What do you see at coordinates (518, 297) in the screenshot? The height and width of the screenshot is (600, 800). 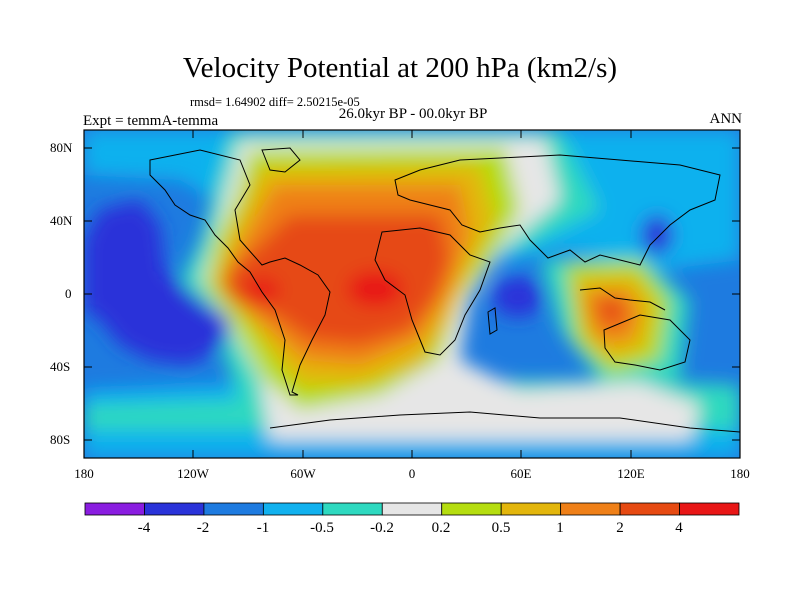 I see `contour-darkblue-indian` at bounding box center [518, 297].